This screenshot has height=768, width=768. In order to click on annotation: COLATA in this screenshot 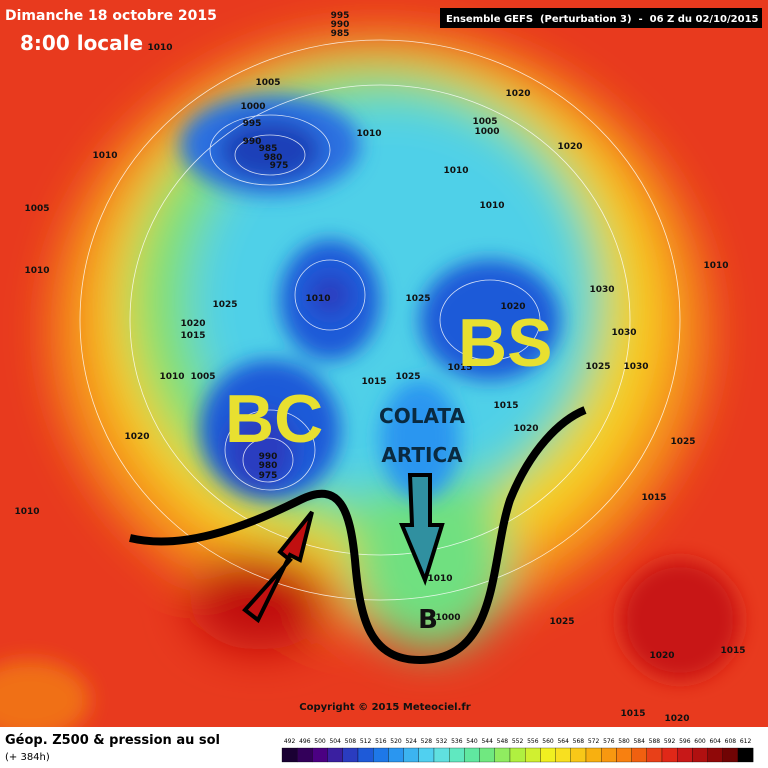, I will do `click(422, 416)`.